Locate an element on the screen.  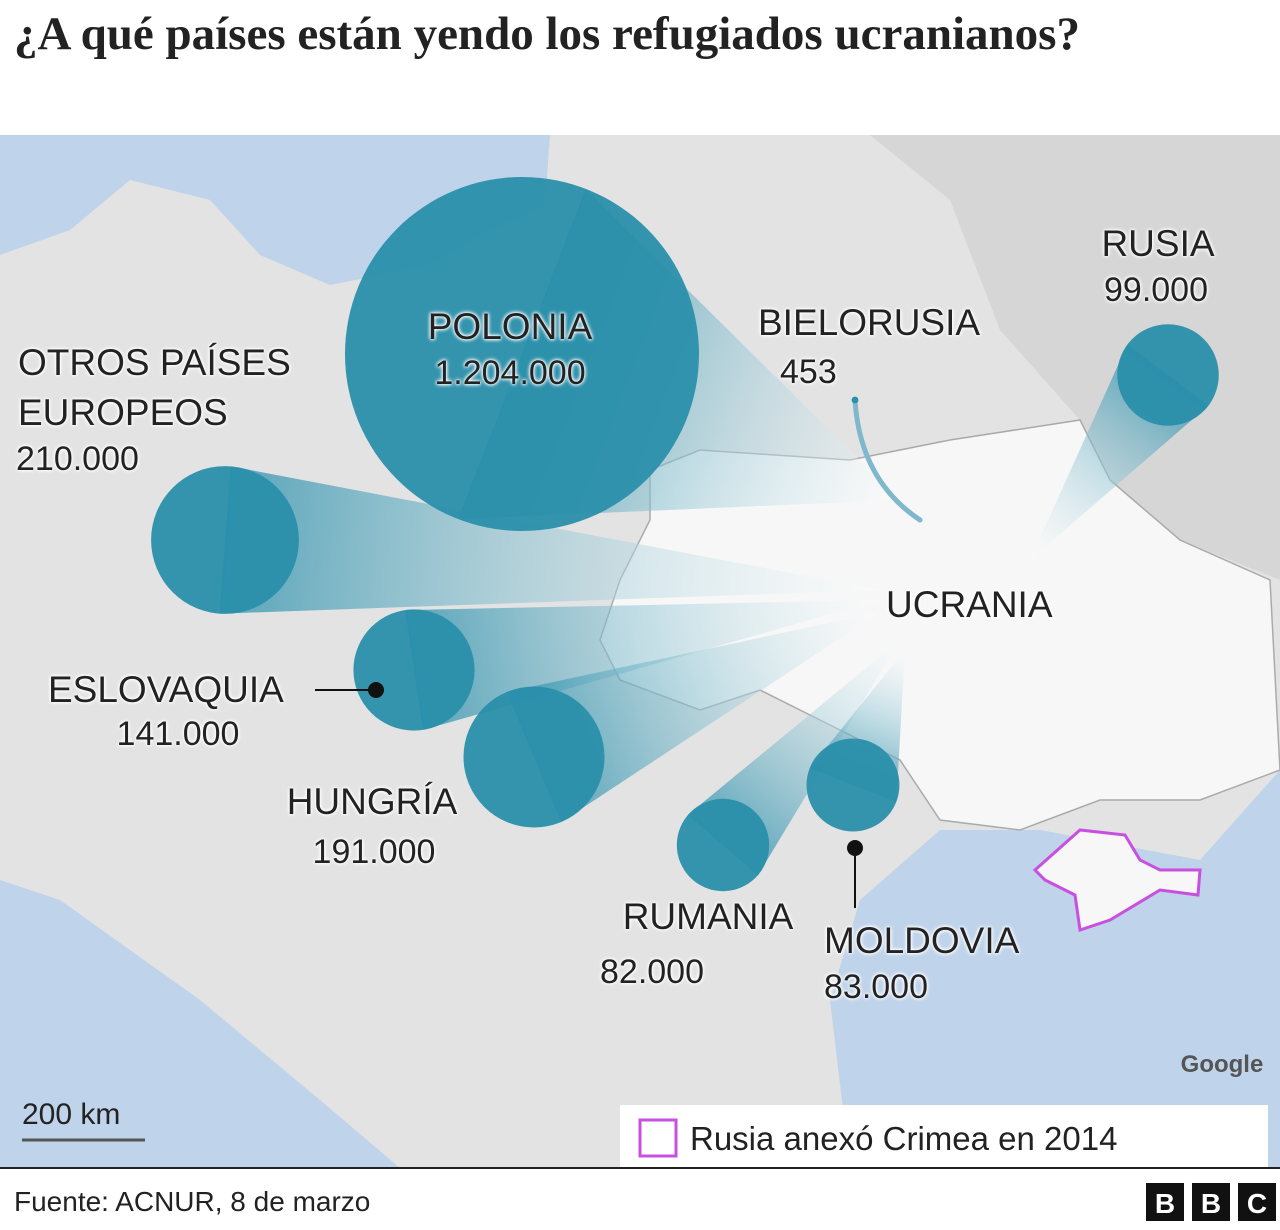
legend-box is located at coordinates (944, 1136).